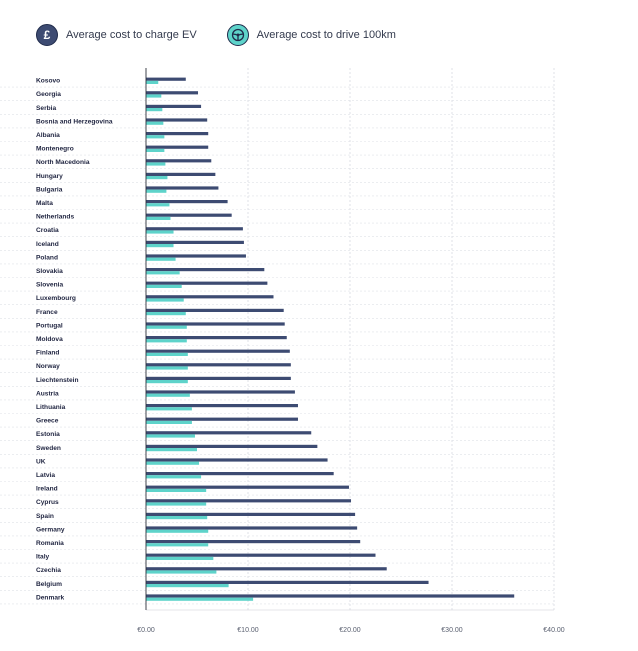 This screenshot has width=638, height=651. Describe the element at coordinates (47, 230) in the screenshot. I see `category-label: Croatia` at that location.